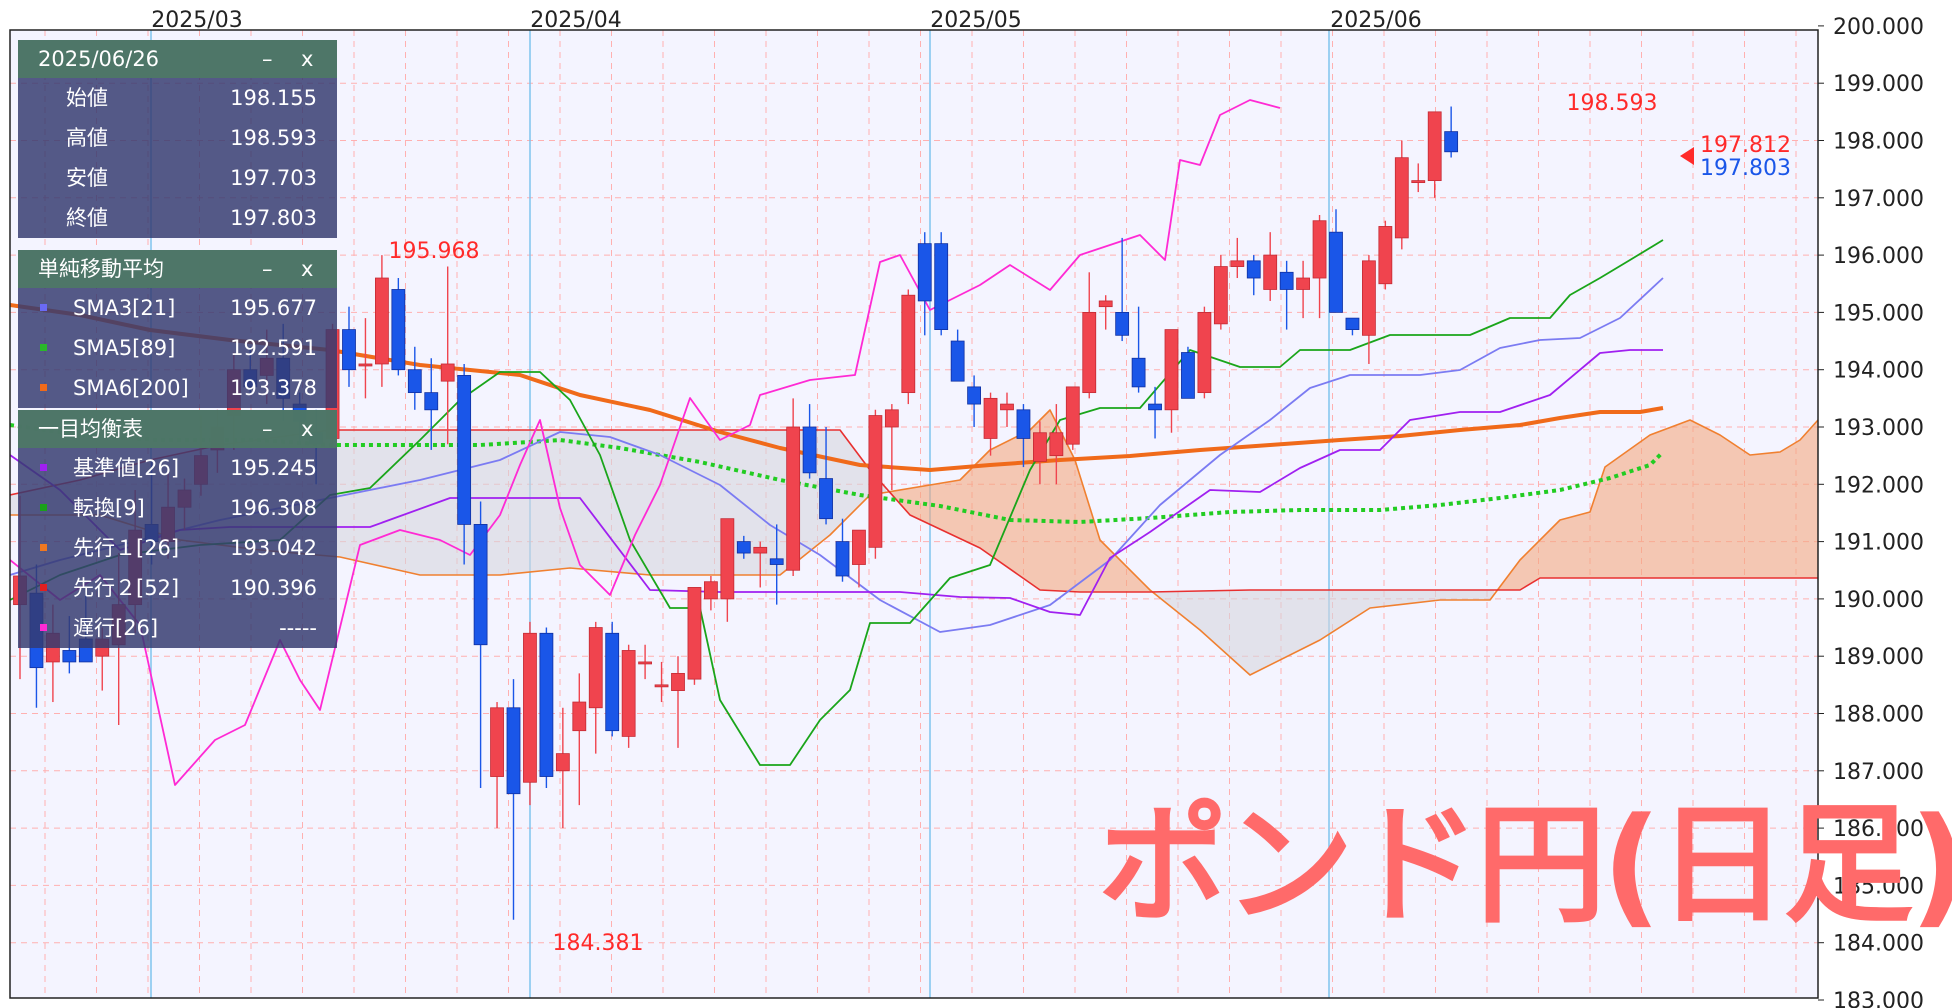 Image resolution: width=1952 pixels, height=1008 pixels. I want to click on ohlc-date: 2025/06/26, so click(99, 59).